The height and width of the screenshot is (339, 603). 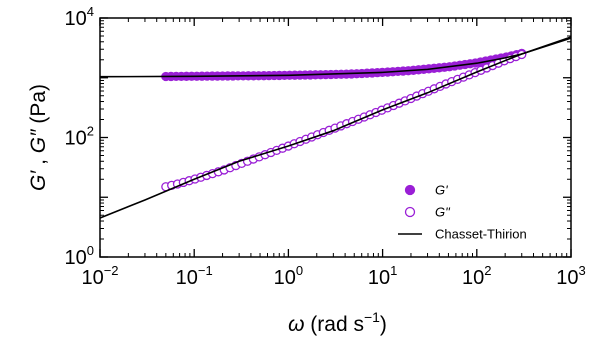 I want to click on x-tick-label: 10⁻¹, so click(x=194, y=276).